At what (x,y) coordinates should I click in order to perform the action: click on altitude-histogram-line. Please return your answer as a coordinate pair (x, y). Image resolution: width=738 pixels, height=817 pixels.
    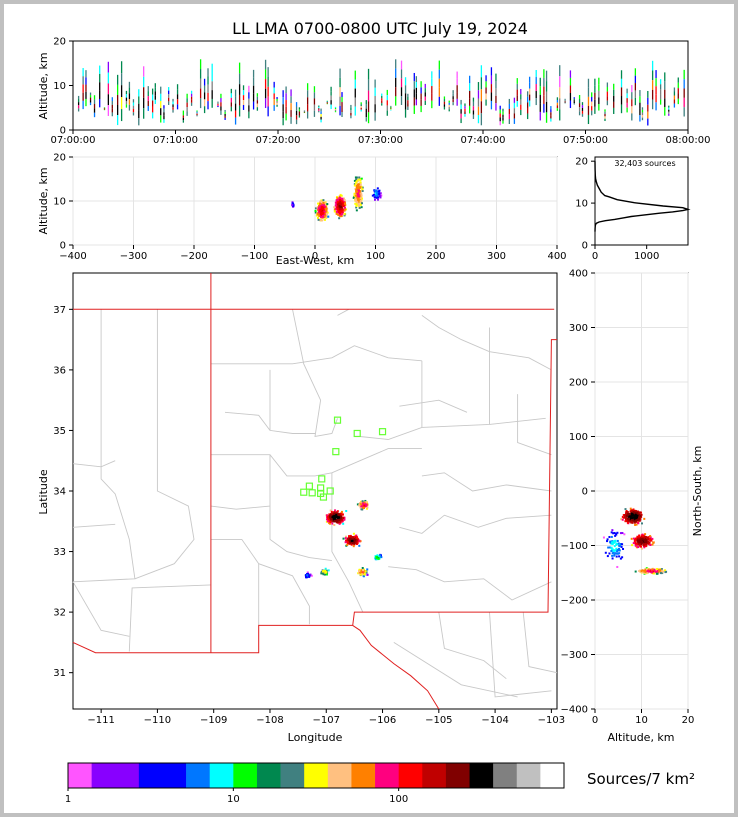
    Looking at the image, I should click on (642, 196).